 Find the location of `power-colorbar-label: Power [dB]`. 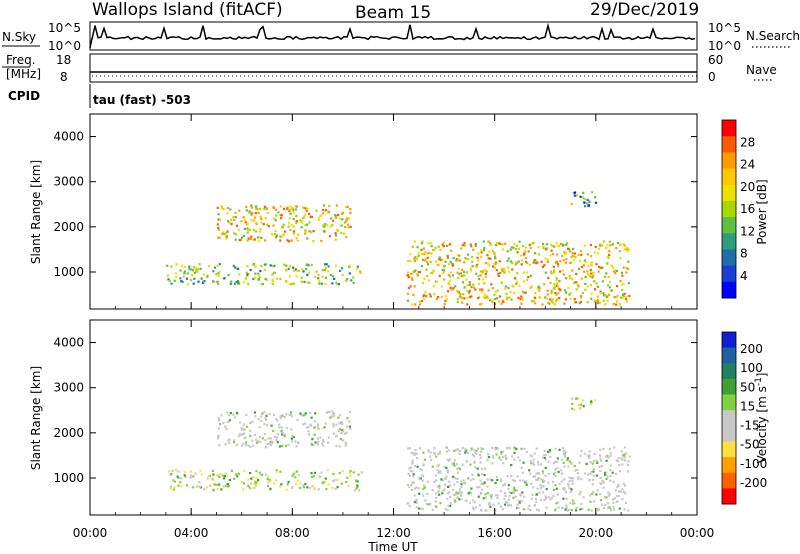

power-colorbar-label: Power [dB] is located at coordinates (762, 211).